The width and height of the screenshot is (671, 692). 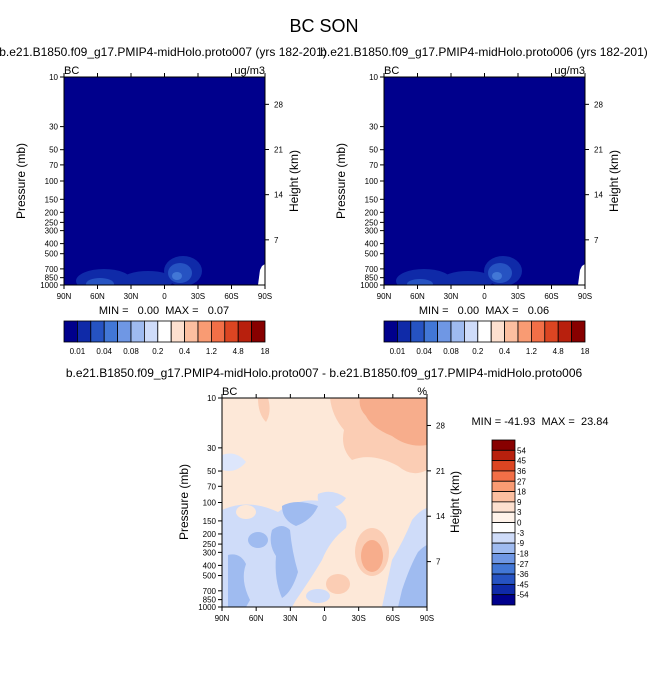 I want to click on contour-negative-mid-equator, so click(x=331, y=499).